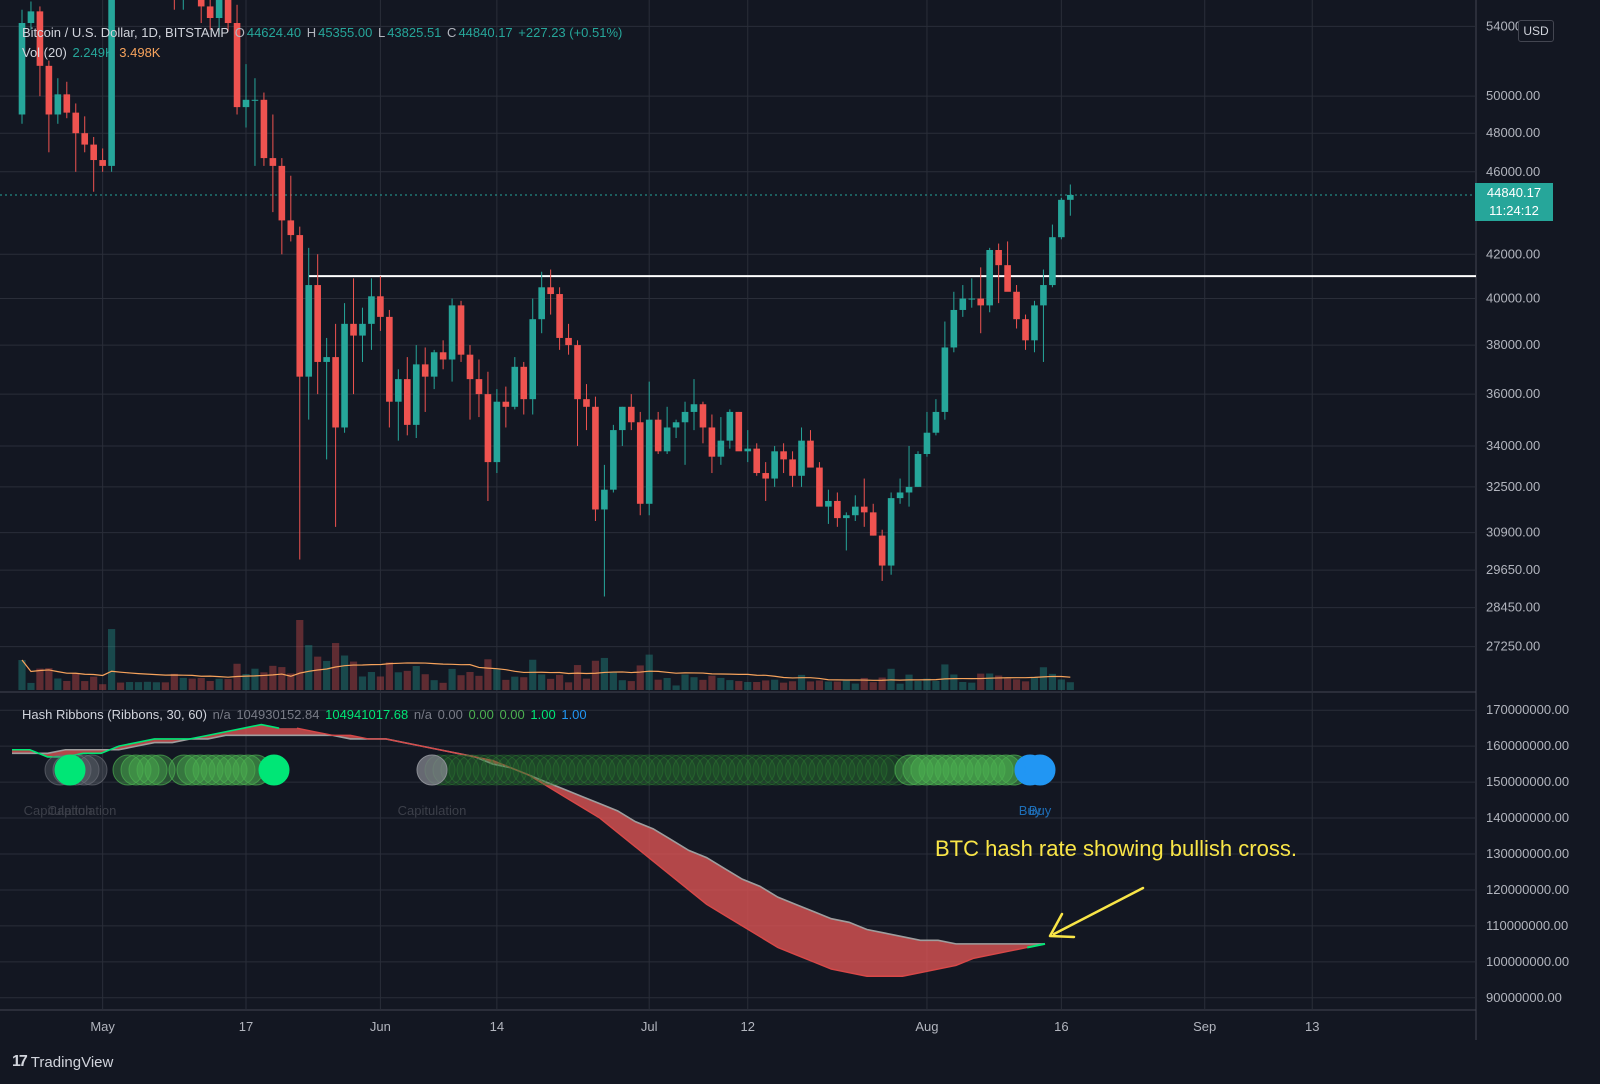  Describe the element at coordinates (20, 1061) in the screenshot. I see `tradingview-icon: 17` at that location.